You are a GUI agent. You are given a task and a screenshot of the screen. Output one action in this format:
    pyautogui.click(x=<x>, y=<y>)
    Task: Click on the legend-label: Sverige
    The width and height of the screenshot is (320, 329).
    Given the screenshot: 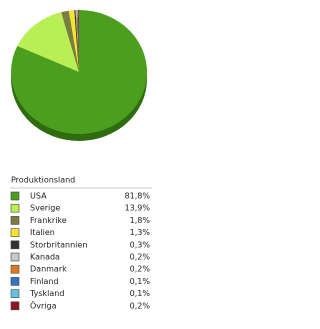 What is the action you would take?
    pyautogui.click(x=45, y=208)
    